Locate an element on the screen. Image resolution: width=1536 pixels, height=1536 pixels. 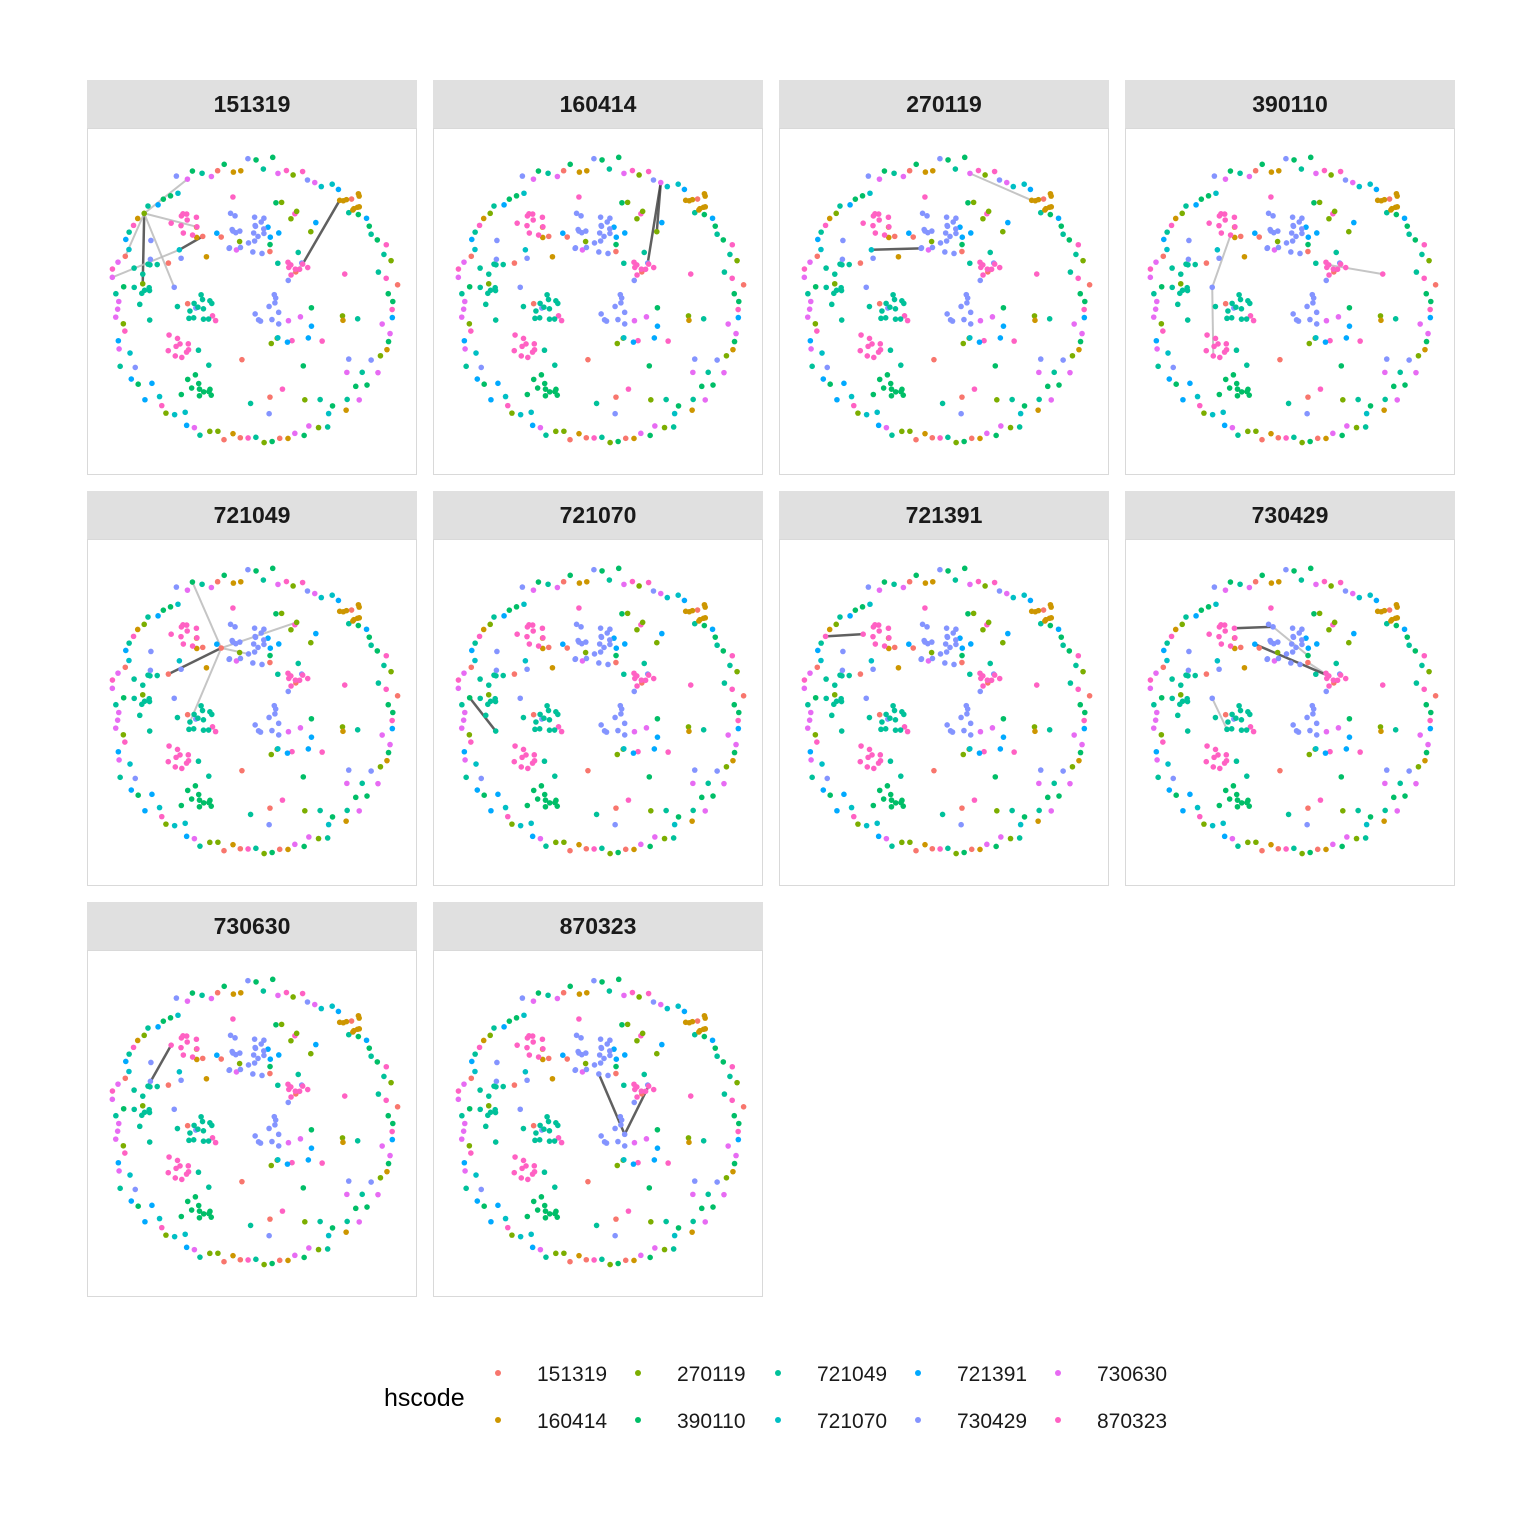
edges is located at coordinates (654, 223).